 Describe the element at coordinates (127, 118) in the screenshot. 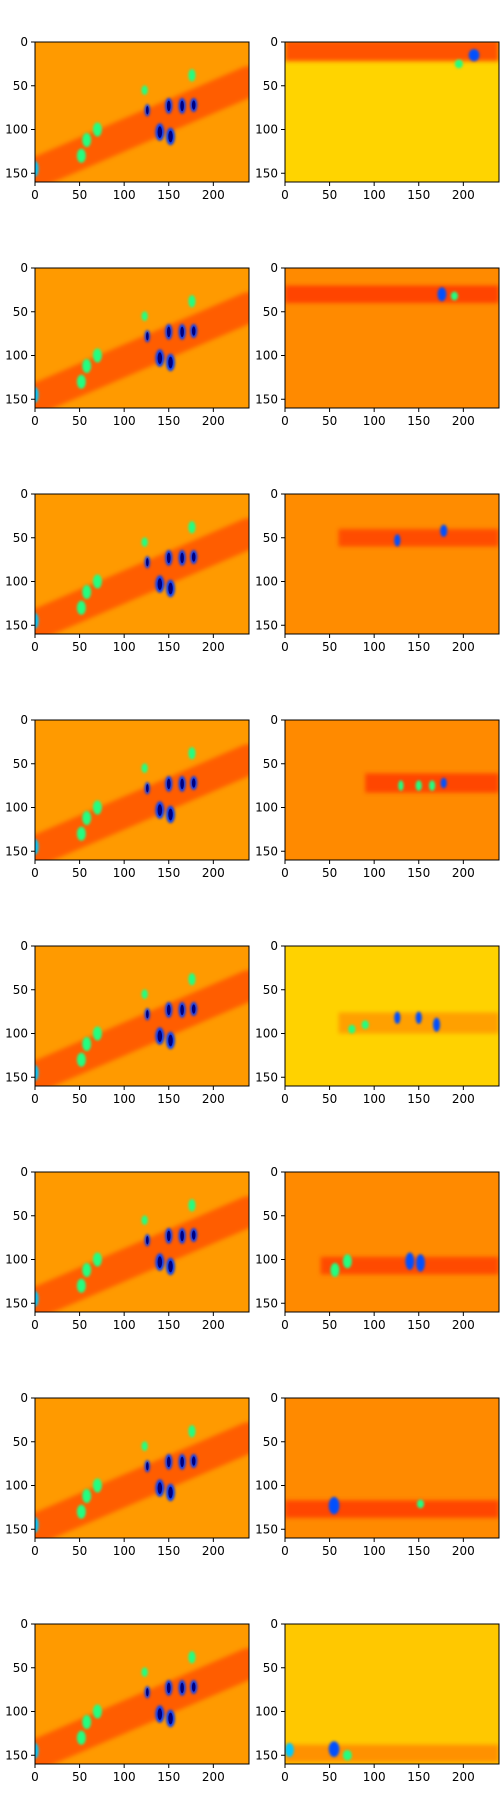

I see `panel-0-0: 0 50 100 150 200 0 50 100 150` at that location.